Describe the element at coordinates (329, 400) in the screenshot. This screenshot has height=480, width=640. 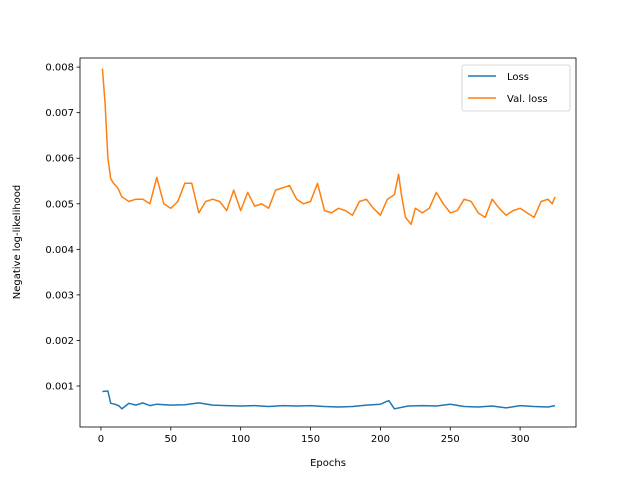
I see `series-line-loss` at that location.